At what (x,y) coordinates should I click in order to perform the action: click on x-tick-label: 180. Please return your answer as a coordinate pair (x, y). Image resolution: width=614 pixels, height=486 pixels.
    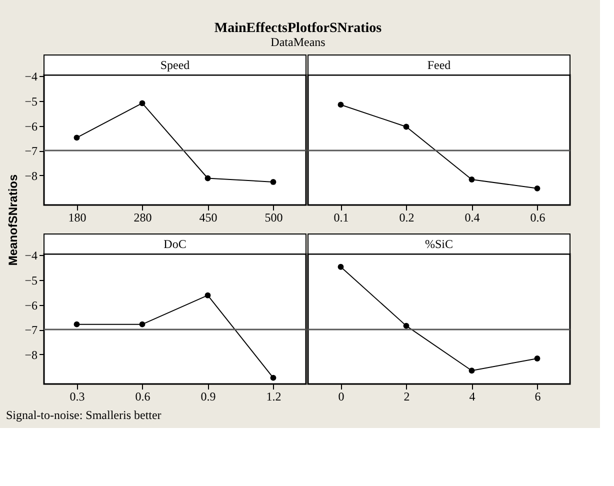
    Looking at the image, I should click on (77, 217).